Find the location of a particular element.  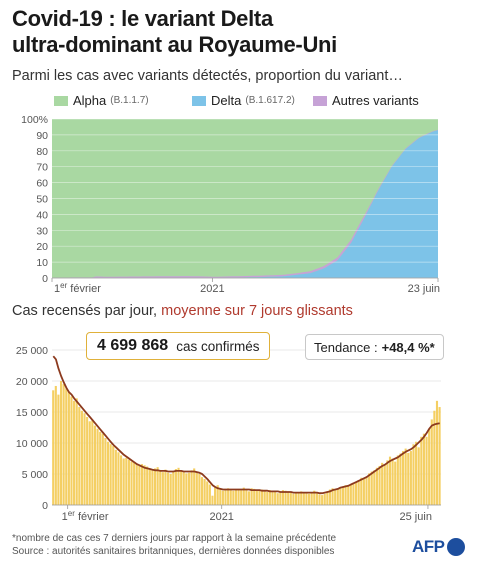

cases-y-tick-label: 10 000 is located at coordinates (32, 444).